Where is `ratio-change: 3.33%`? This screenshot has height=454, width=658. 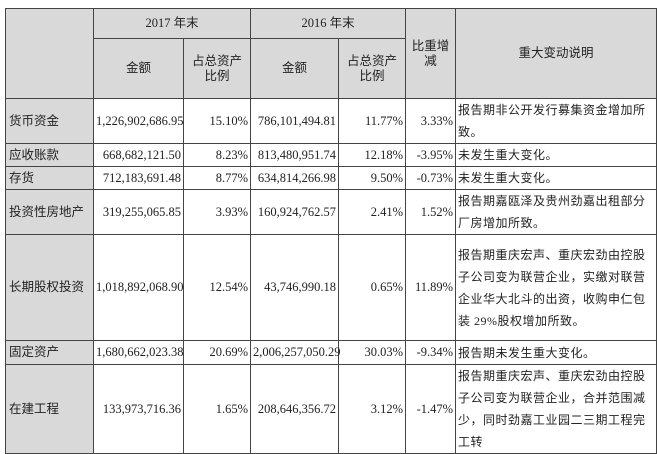
ratio-change: 3.33% is located at coordinates (431, 121).